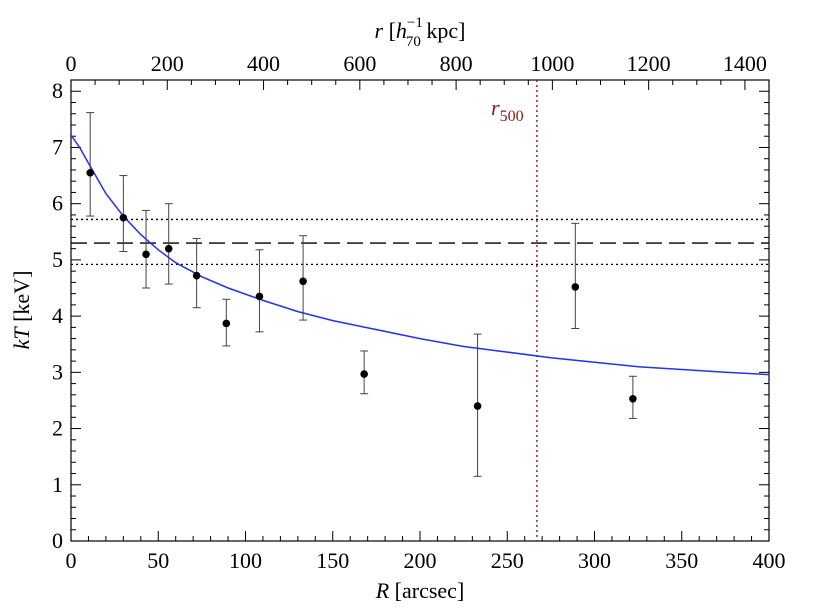  I want to click on x-tick-label: 100, so click(245, 560).